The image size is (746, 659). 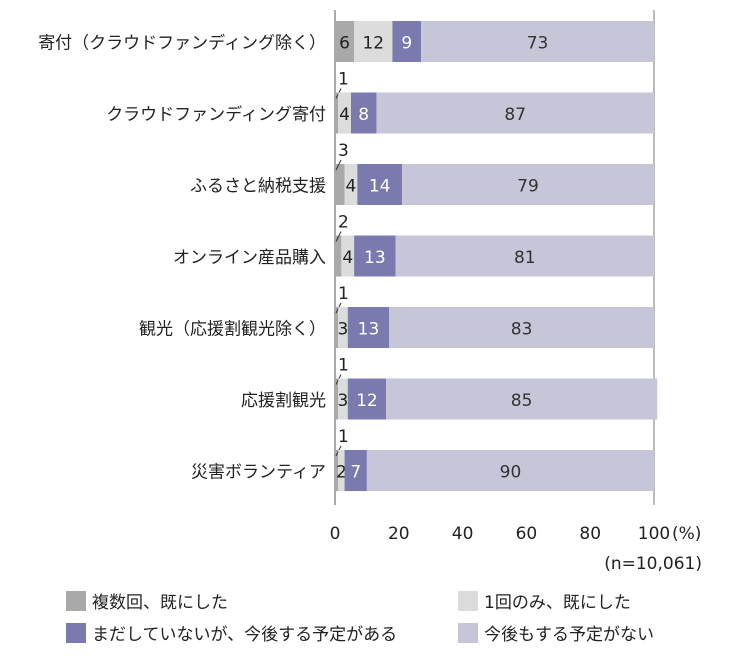 What do you see at coordinates (335, 534) in the screenshot?
I see `x-tick-label: 0` at bounding box center [335, 534].